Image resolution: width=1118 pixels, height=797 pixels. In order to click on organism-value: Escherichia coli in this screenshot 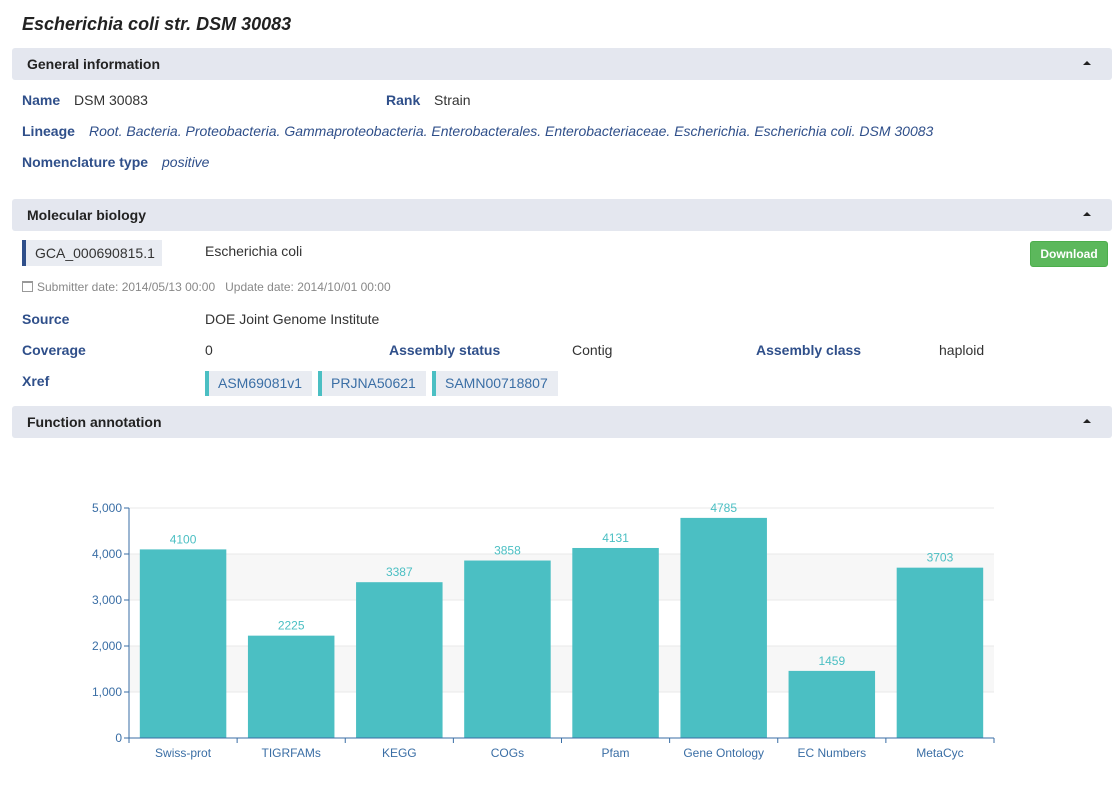, I will do `click(254, 251)`.